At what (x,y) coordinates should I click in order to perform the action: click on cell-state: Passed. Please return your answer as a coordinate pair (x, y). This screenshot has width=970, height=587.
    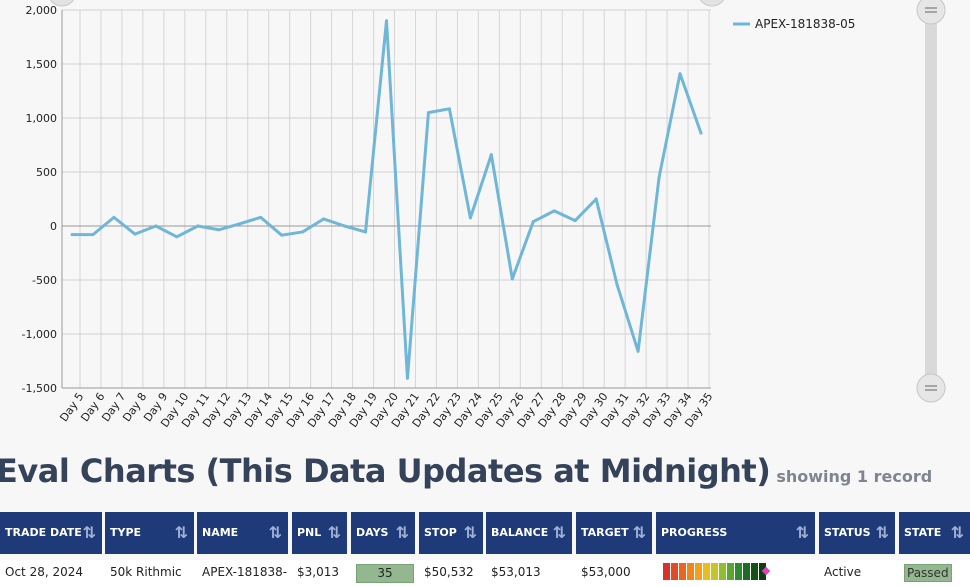
    Looking at the image, I should click on (934, 573).